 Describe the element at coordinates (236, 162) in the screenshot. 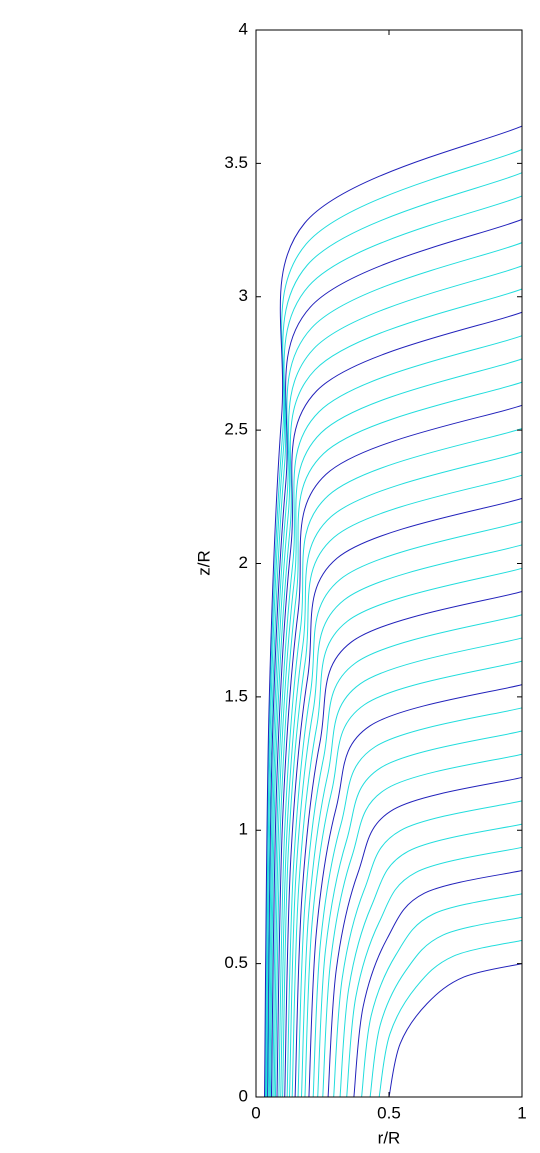

I see `y-tick-label: 3.5` at that location.